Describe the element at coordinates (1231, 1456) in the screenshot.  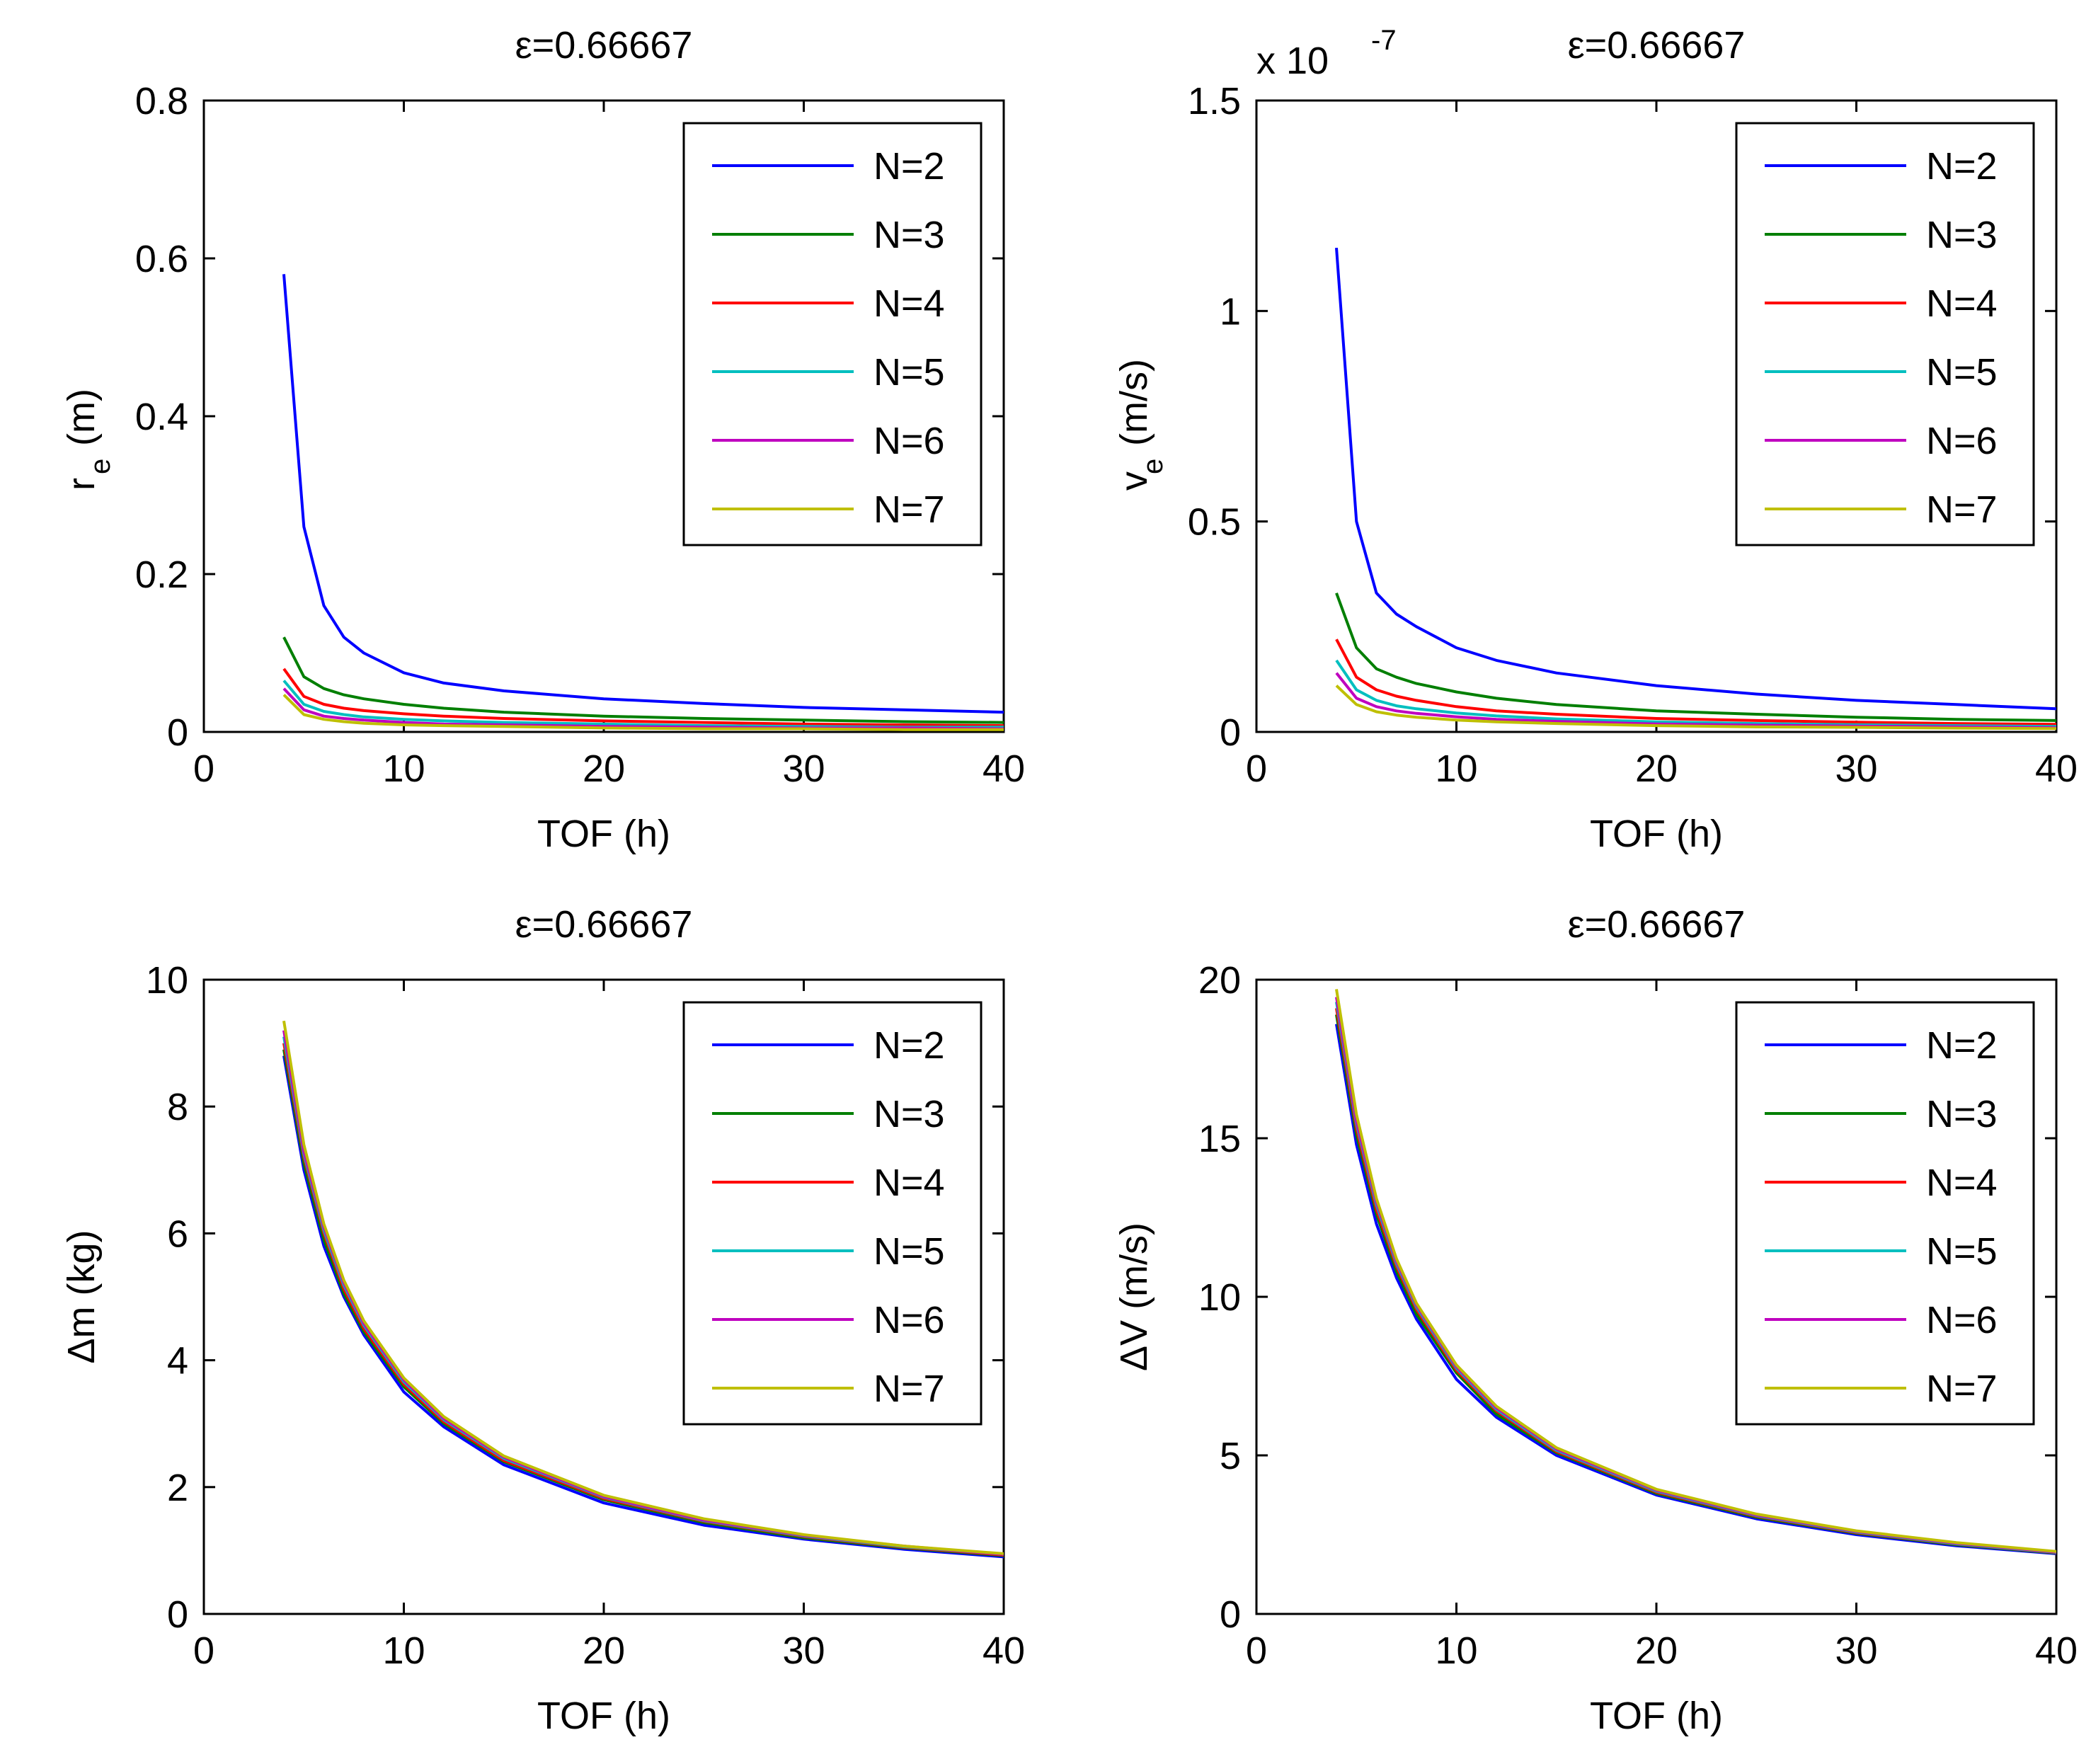
I see `y-tick-label: 5` at that location.